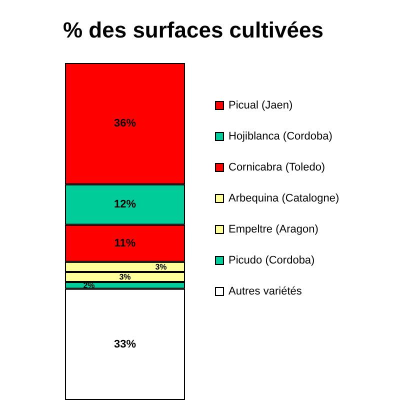 This screenshot has height=400, width=394. Describe the element at coordinates (284, 198) in the screenshot. I see `legend-label: Arbequina (Catalogne)` at that location.